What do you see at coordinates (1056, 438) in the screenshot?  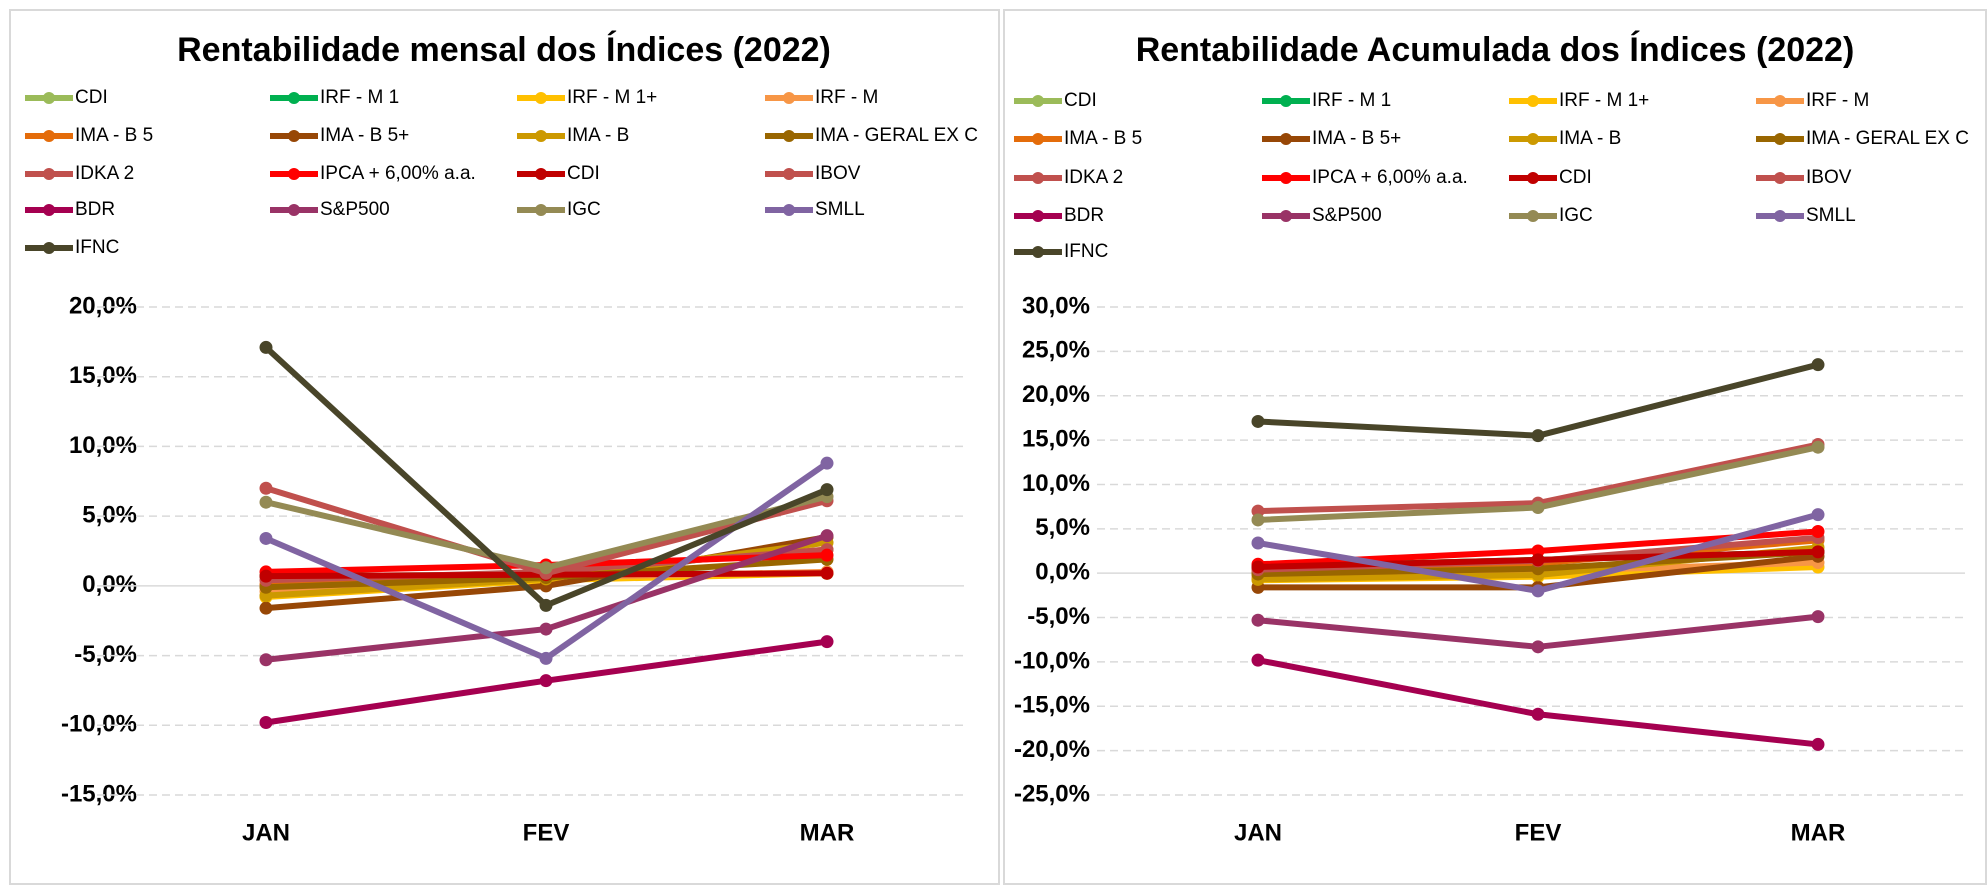 I see `y-tick-label: 15,0%` at bounding box center [1056, 438].